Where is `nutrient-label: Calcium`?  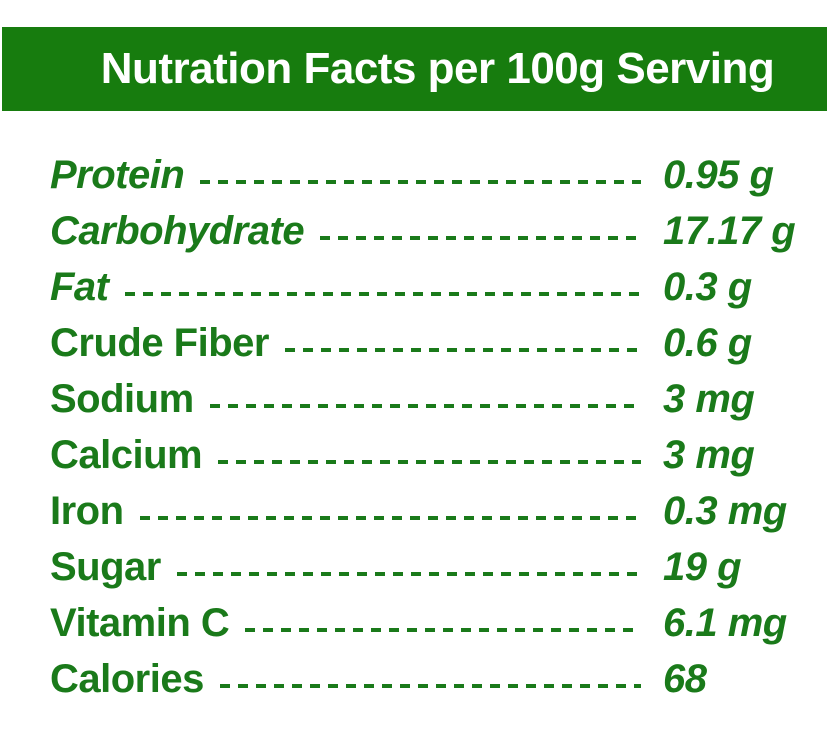 nutrient-label: Calcium is located at coordinates (126, 454).